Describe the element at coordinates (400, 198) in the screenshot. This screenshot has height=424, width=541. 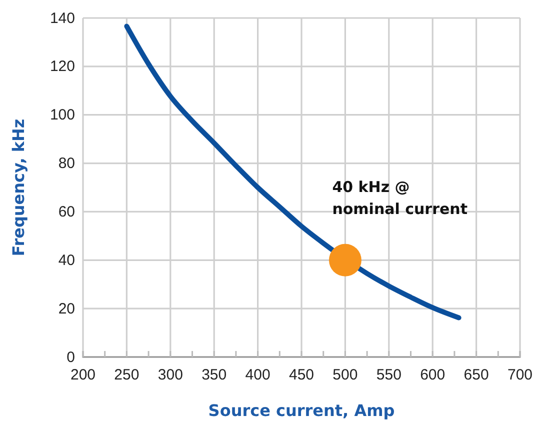
I see `annotation: 40 kHz @ nominal current` at that location.